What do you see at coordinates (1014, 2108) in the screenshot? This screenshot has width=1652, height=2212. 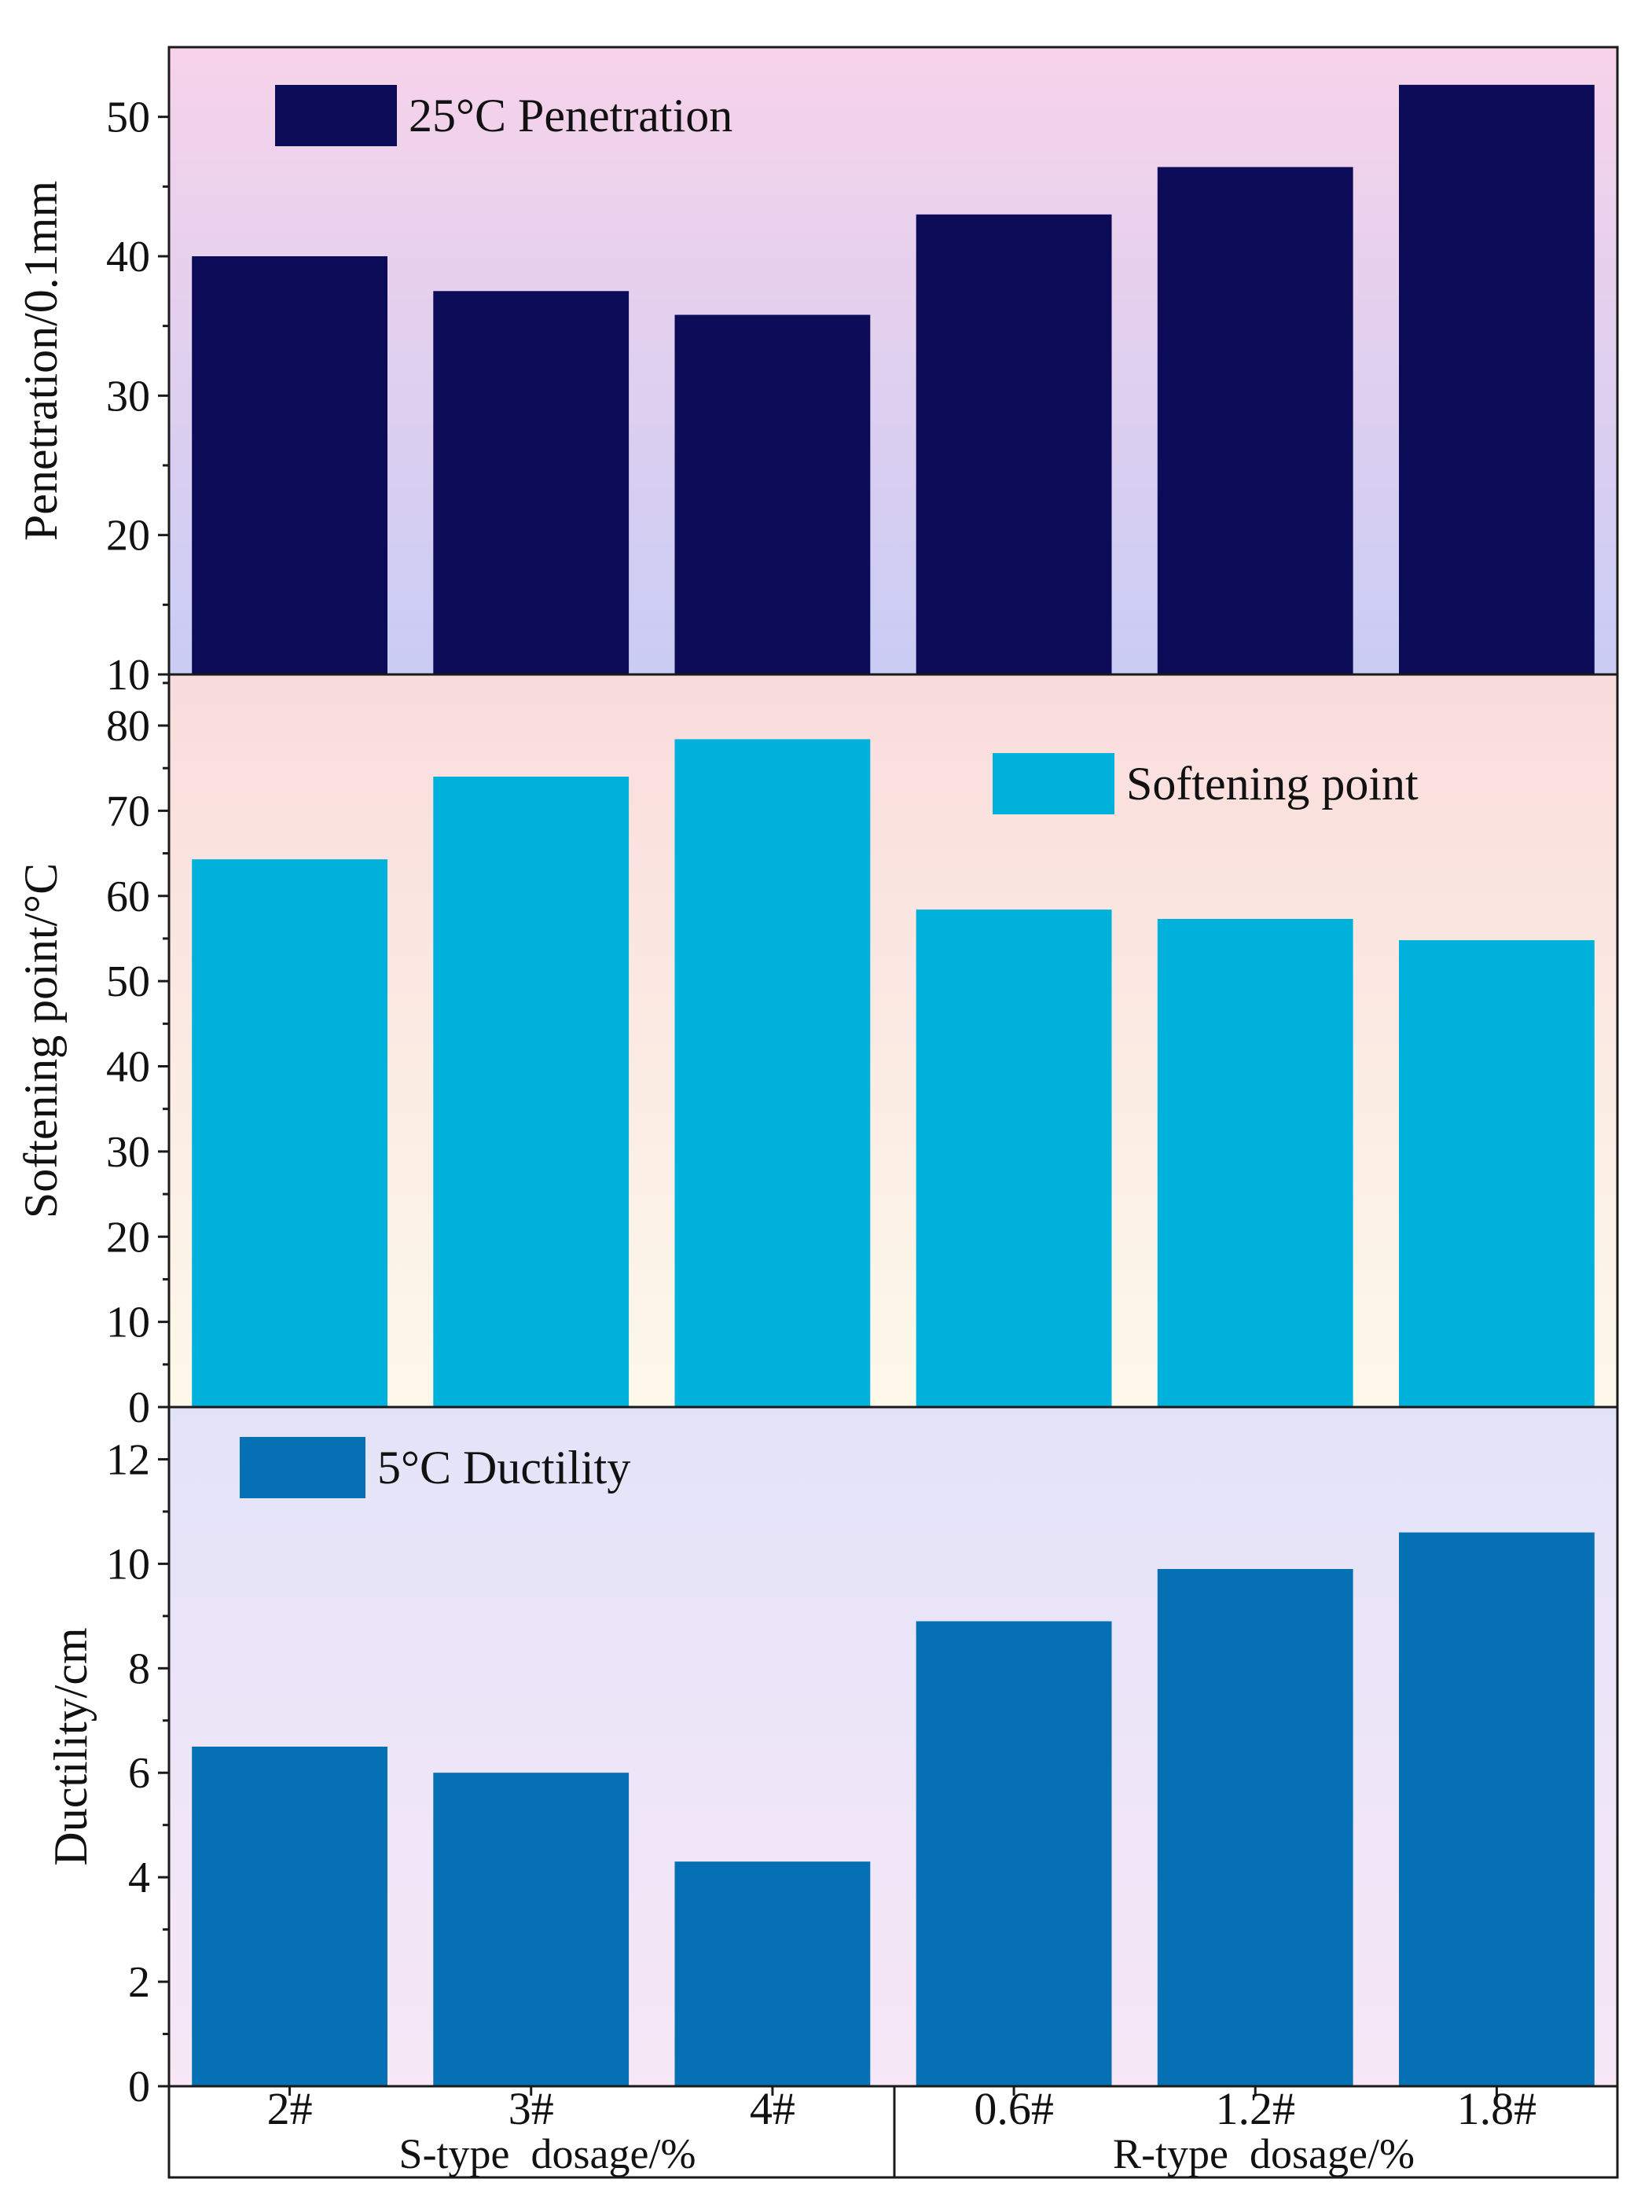 I see `x-tick-label: 0.6#` at bounding box center [1014, 2108].